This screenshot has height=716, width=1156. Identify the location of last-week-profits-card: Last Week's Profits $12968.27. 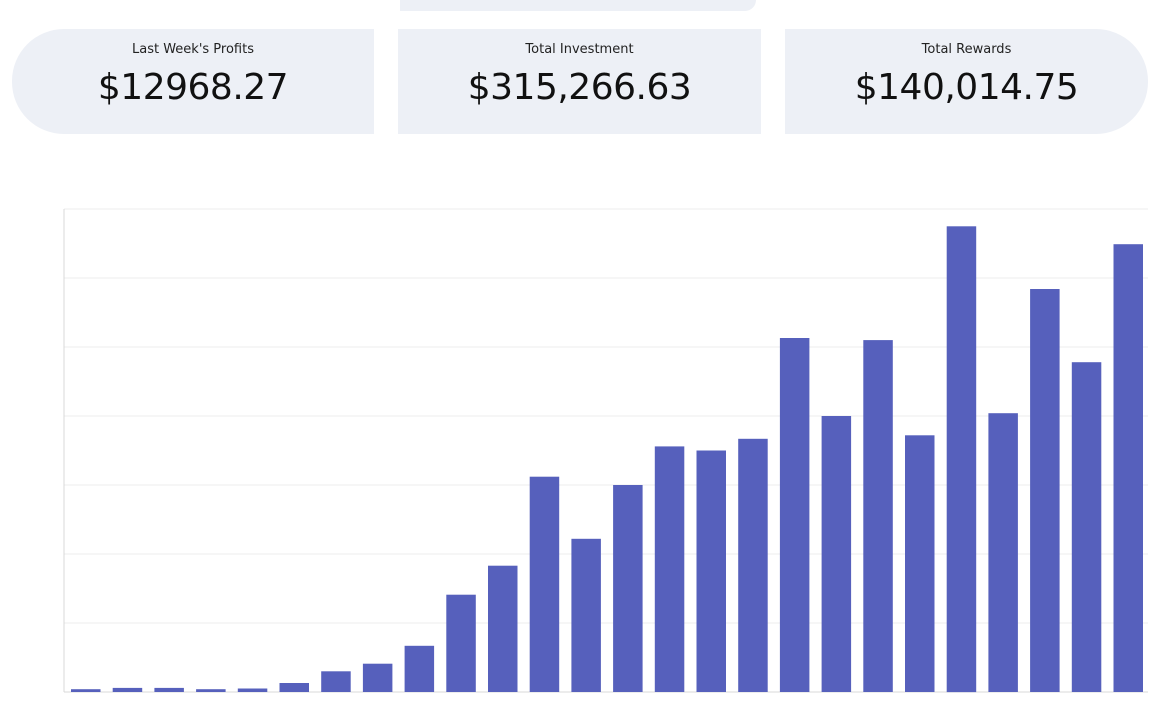
(193, 81).